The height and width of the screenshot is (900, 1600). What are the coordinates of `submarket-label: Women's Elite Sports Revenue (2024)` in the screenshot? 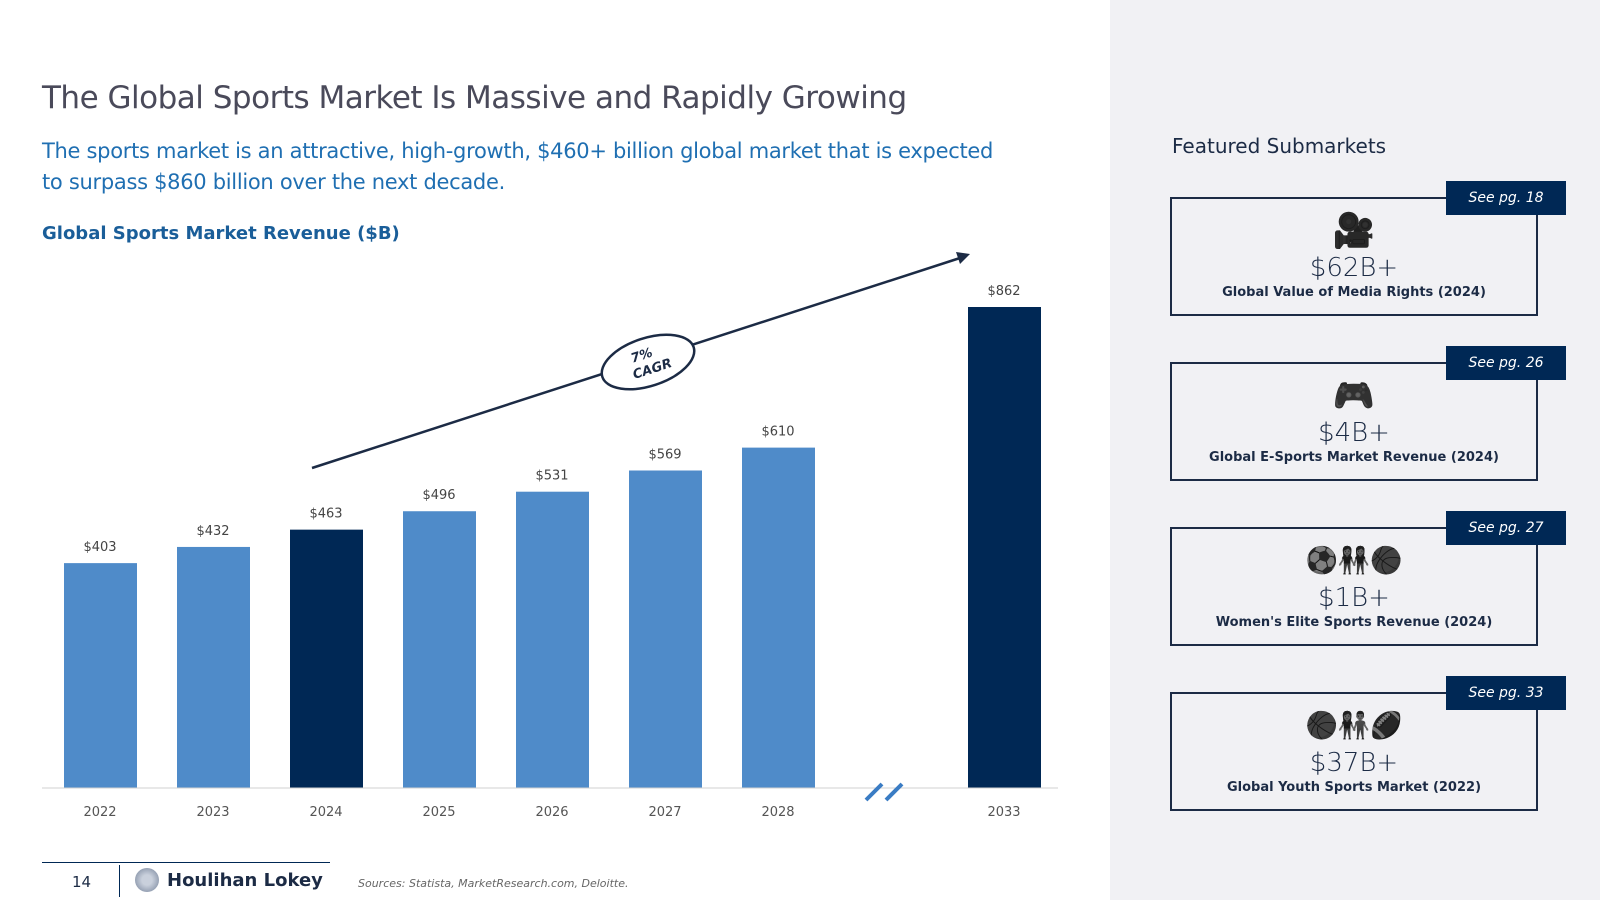 It's located at (1354, 622).